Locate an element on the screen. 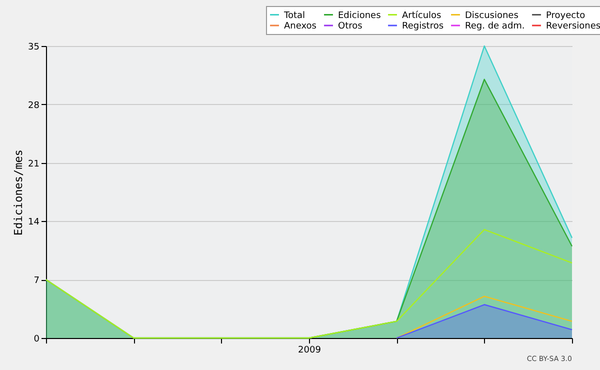 The height and width of the screenshot is (370, 600). legend-label: Anexos is located at coordinates (300, 27).